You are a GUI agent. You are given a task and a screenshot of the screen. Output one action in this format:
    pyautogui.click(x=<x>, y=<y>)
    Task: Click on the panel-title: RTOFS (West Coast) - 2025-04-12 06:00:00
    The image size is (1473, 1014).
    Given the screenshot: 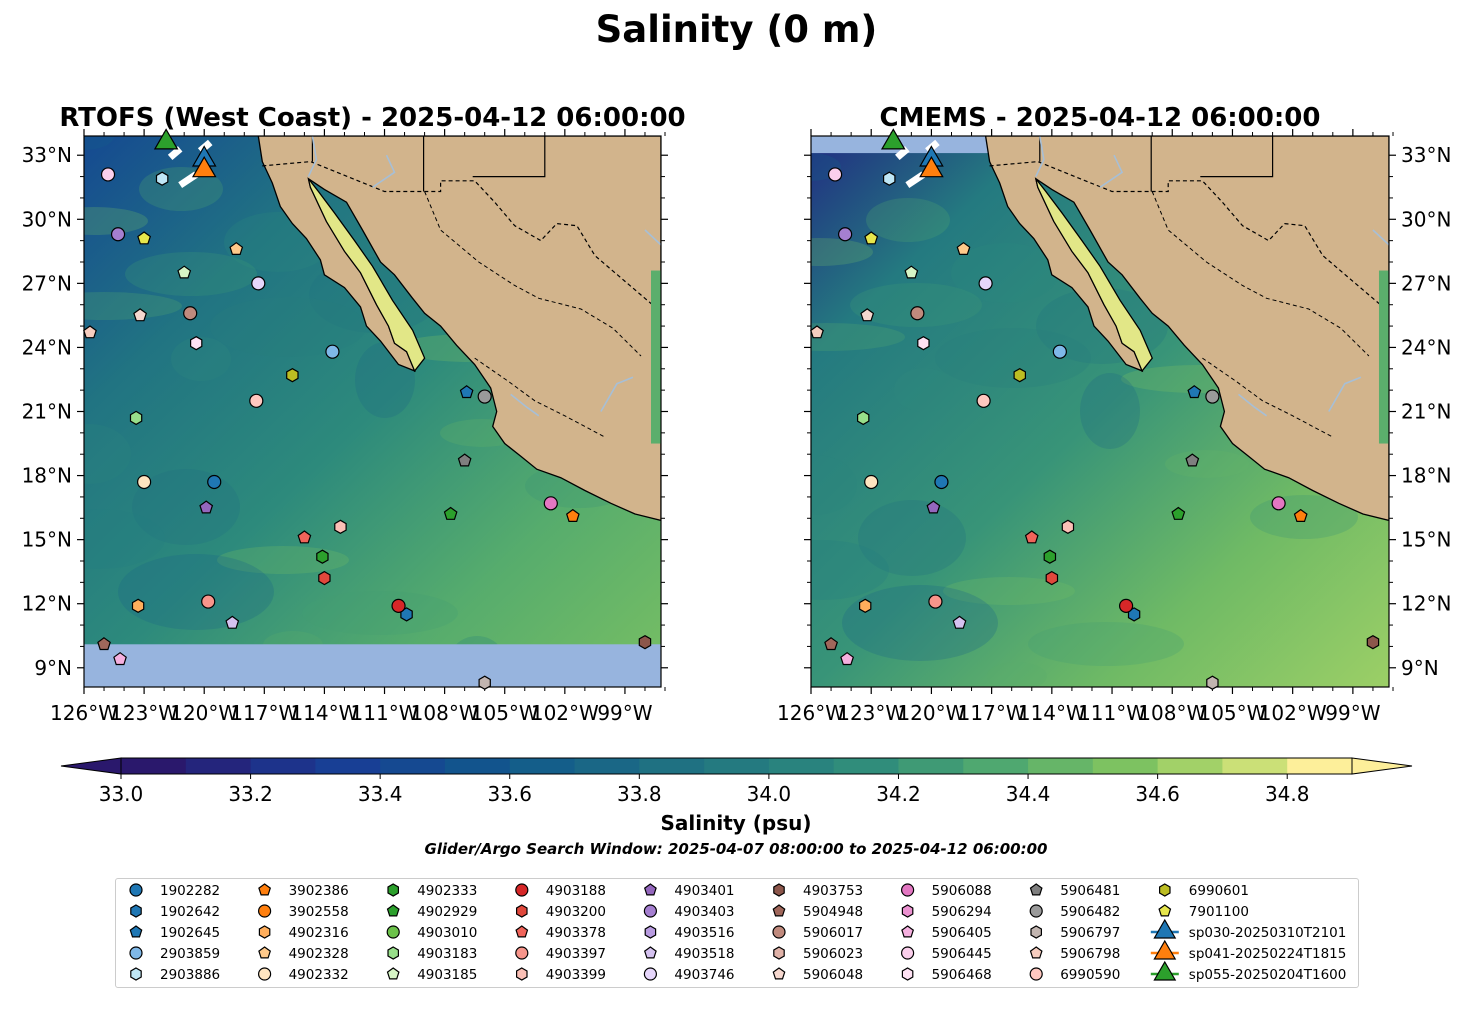 What is the action you would take?
    pyautogui.click(x=372, y=118)
    